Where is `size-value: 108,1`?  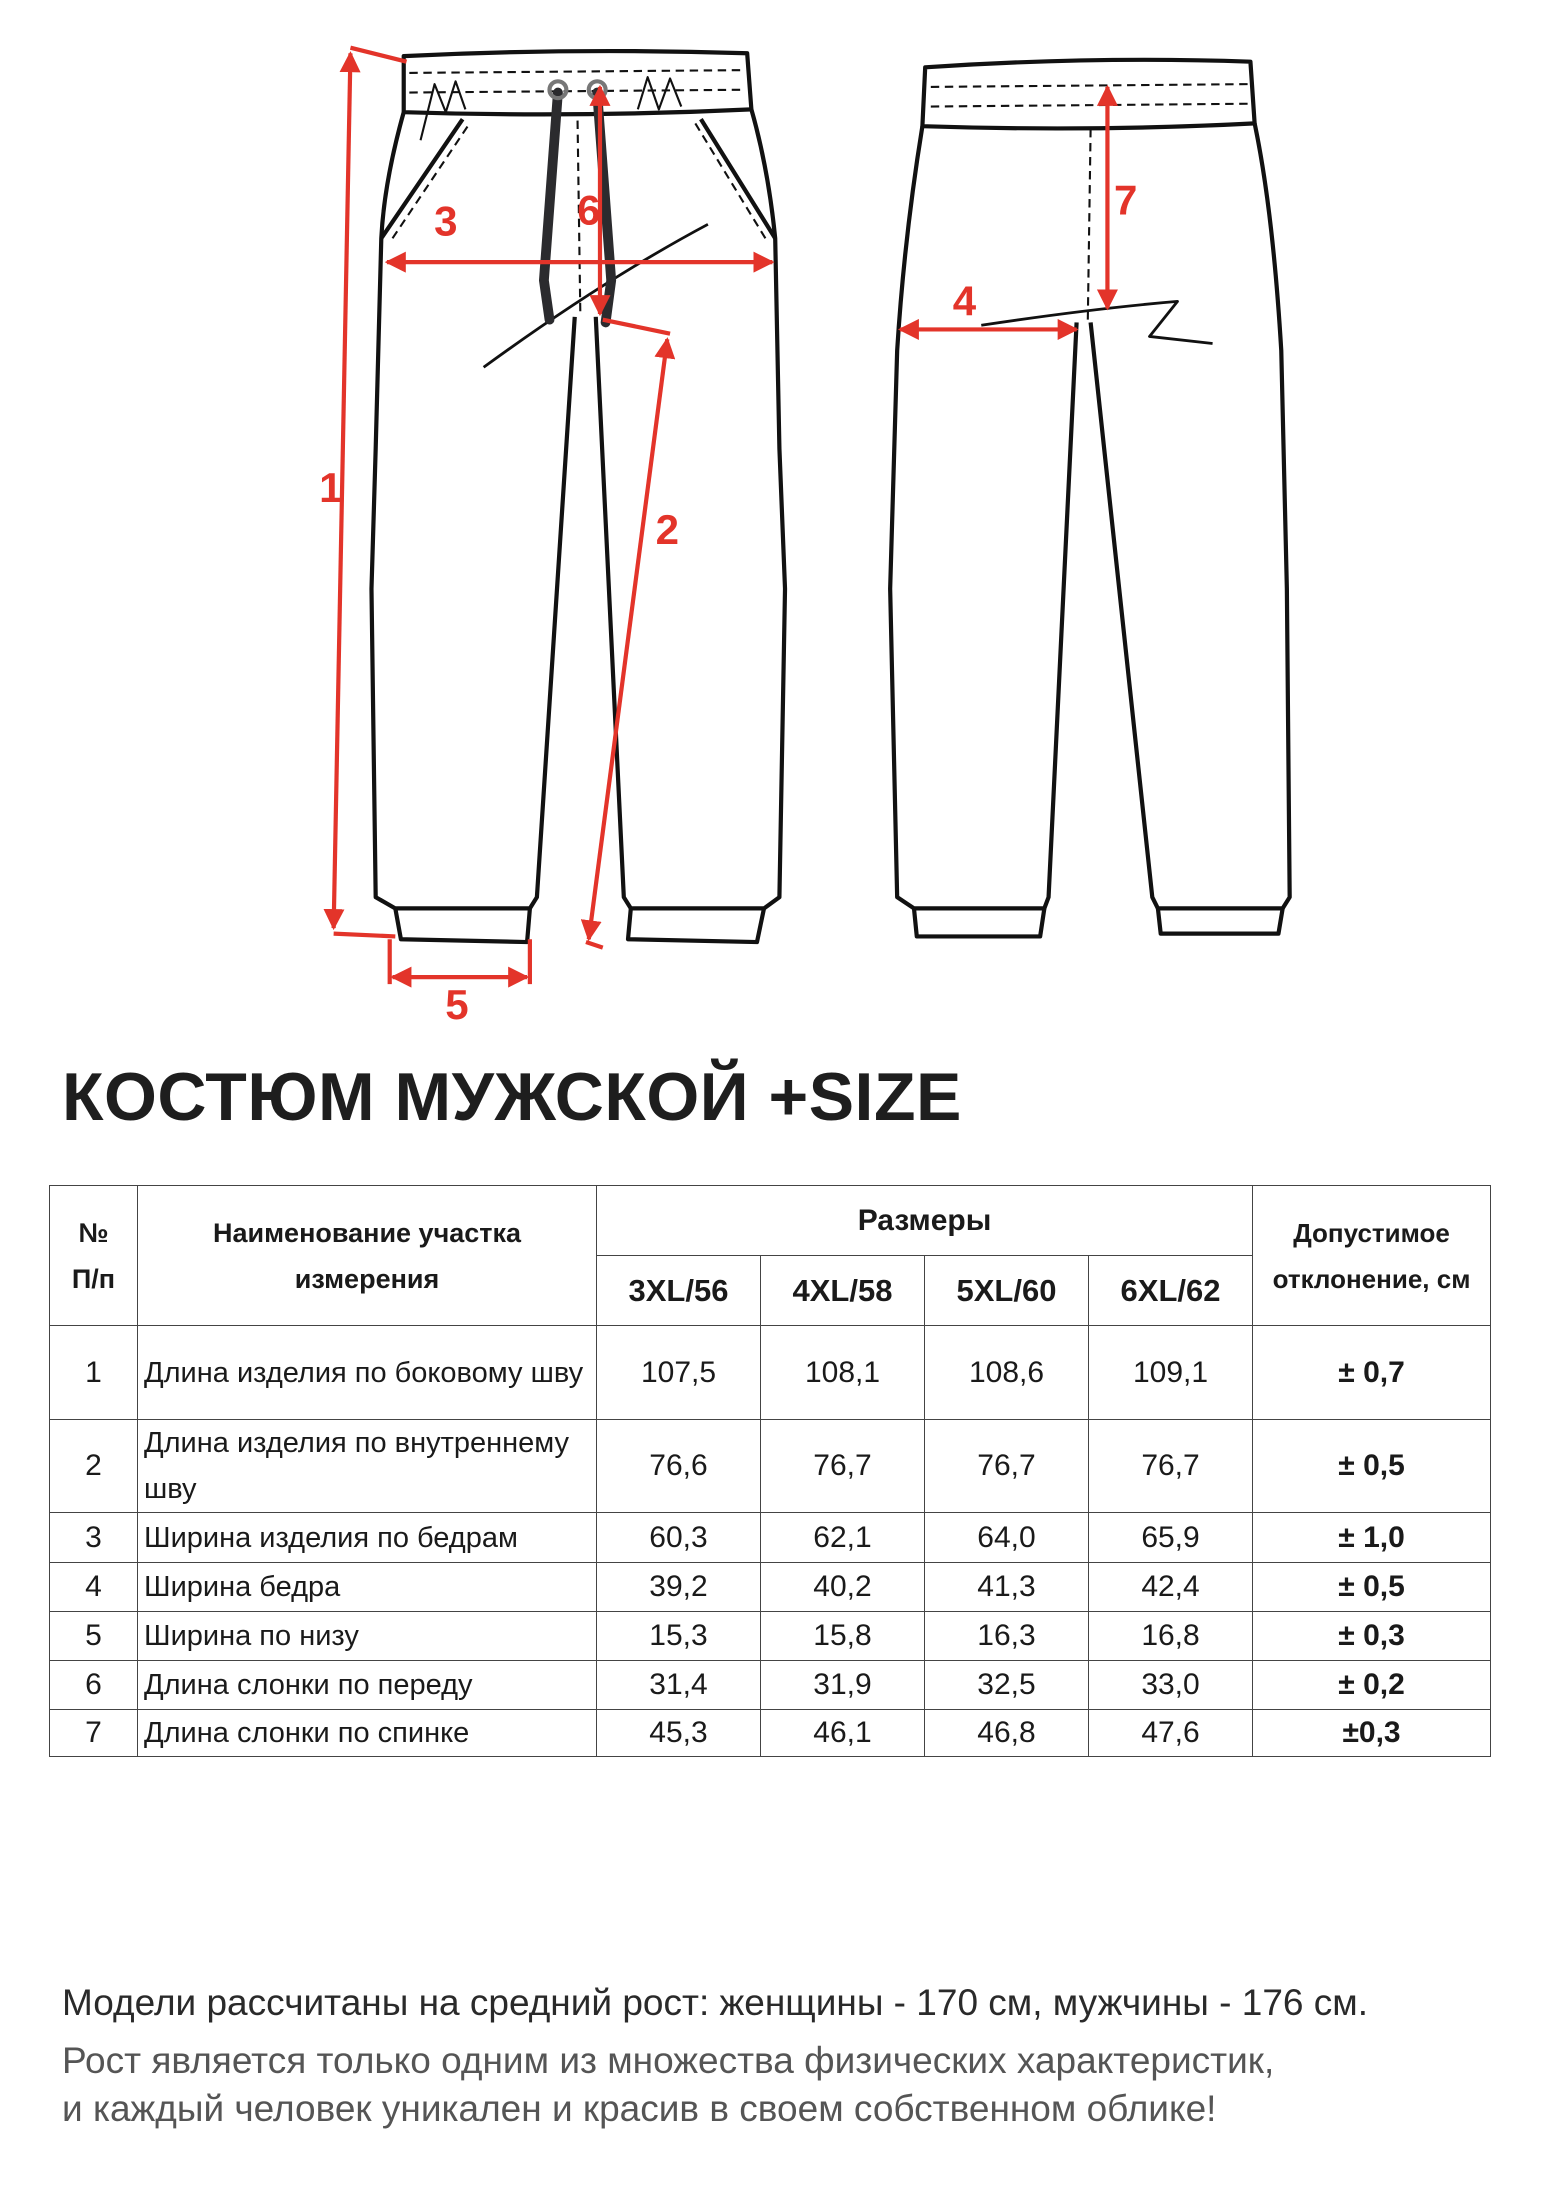
size-value: 108,1 is located at coordinates (842, 1372).